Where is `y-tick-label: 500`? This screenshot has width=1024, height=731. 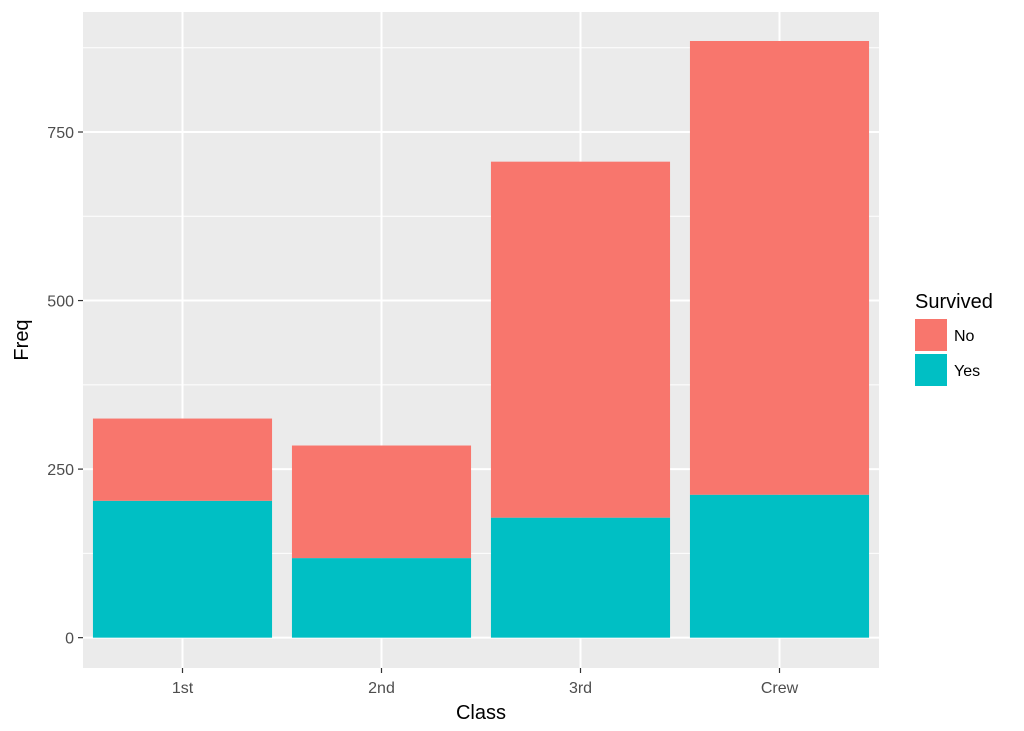 y-tick-label: 500 is located at coordinates (60, 302).